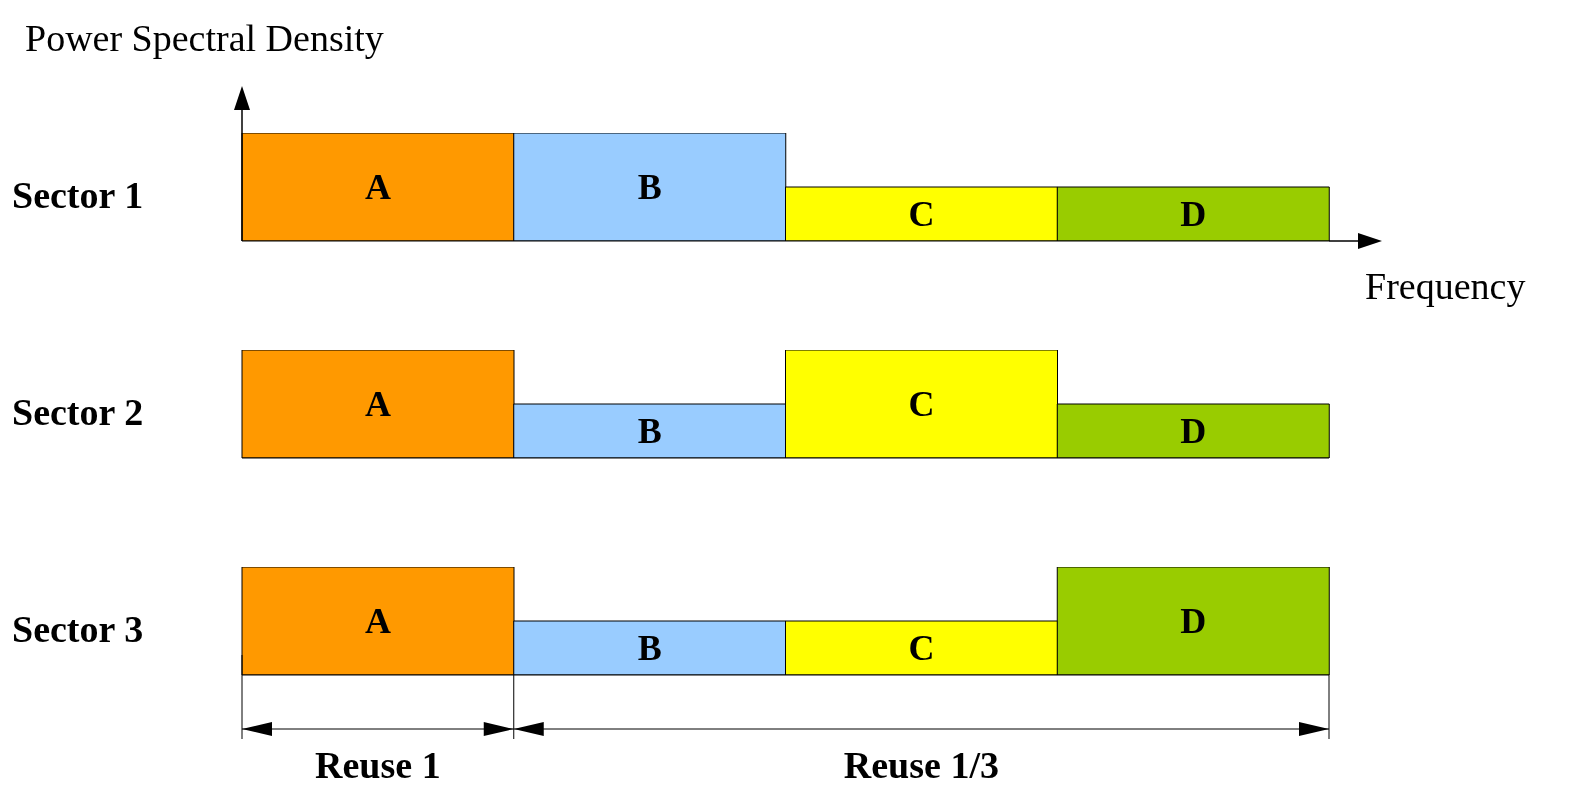 This screenshot has height=798, width=1591. What do you see at coordinates (204, 38) in the screenshot?
I see `y-axis-title: Power Spectral Density` at bounding box center [204, 38].